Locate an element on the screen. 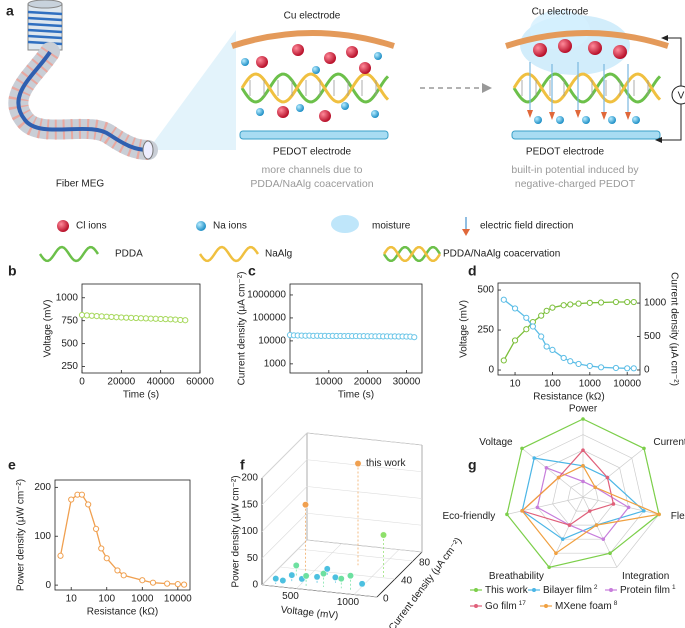 Image resolution: width=685 pixels, height=628 pixels. legend-ref: 8 is located at coordinates (616, 603).